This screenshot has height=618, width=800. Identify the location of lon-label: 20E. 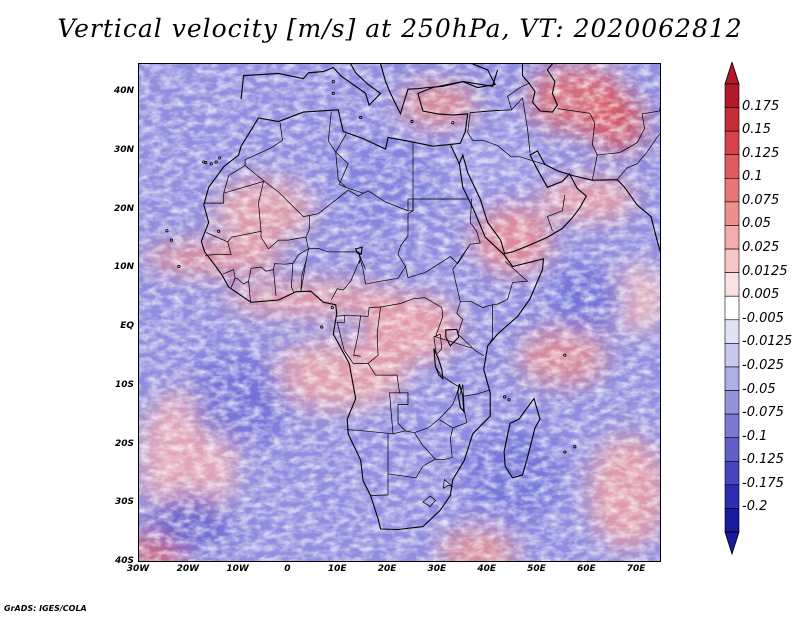
(387, 569).